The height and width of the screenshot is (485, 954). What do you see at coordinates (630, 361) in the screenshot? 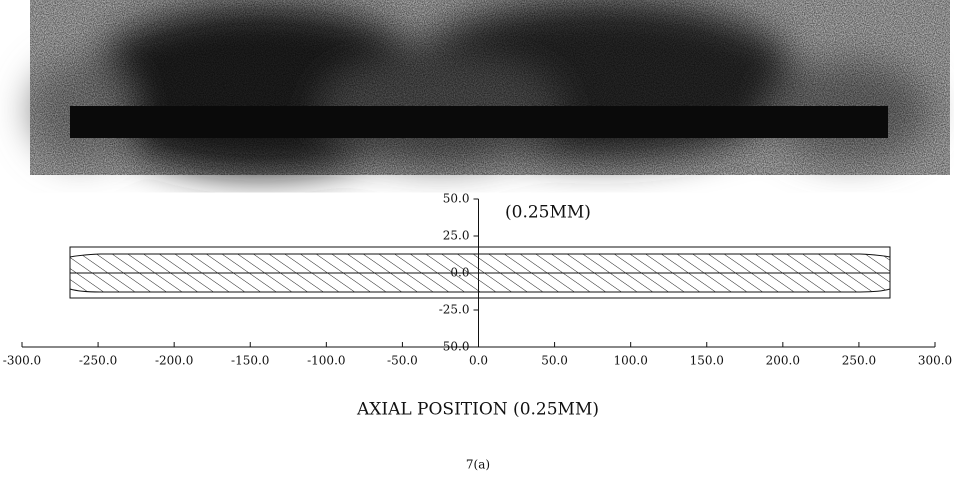
I see `x-tick-label: 100.0` at bounding box center [630, 361].